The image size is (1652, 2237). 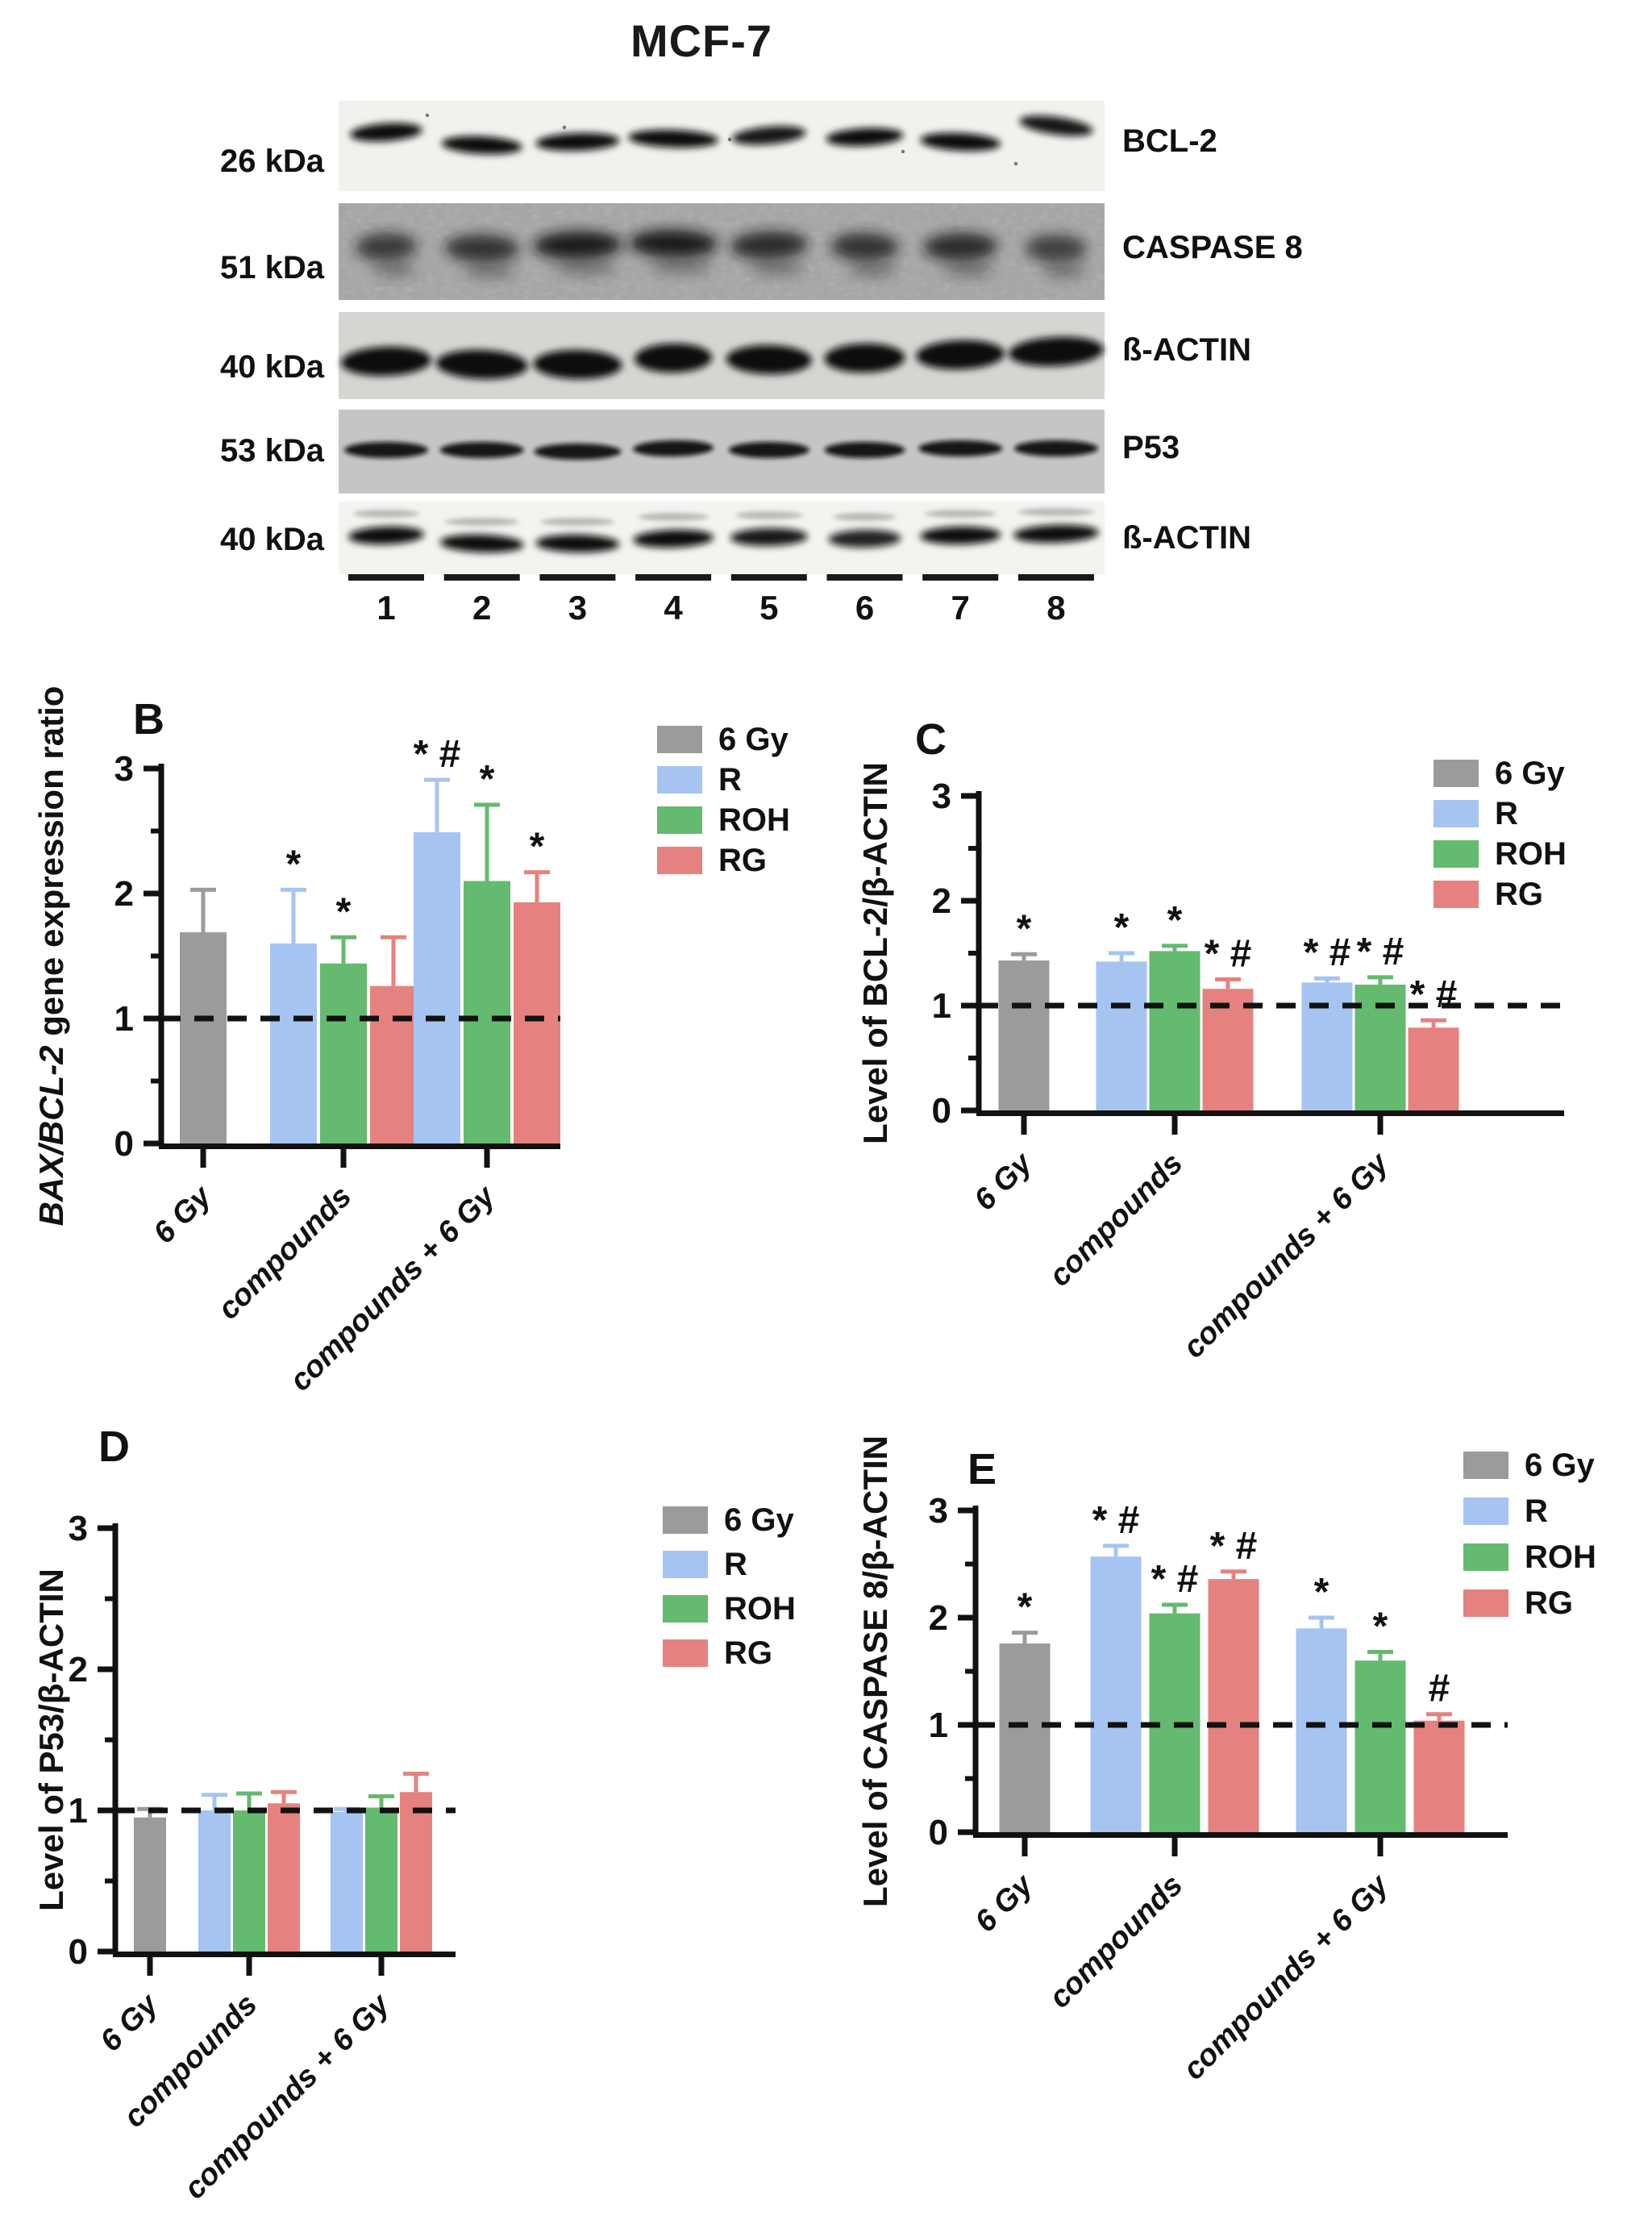 What do you see at coordinates (1212, 248) in the screenshot?
I see `protein-label: CASPASE 8` at bounding box center [1212, 248].